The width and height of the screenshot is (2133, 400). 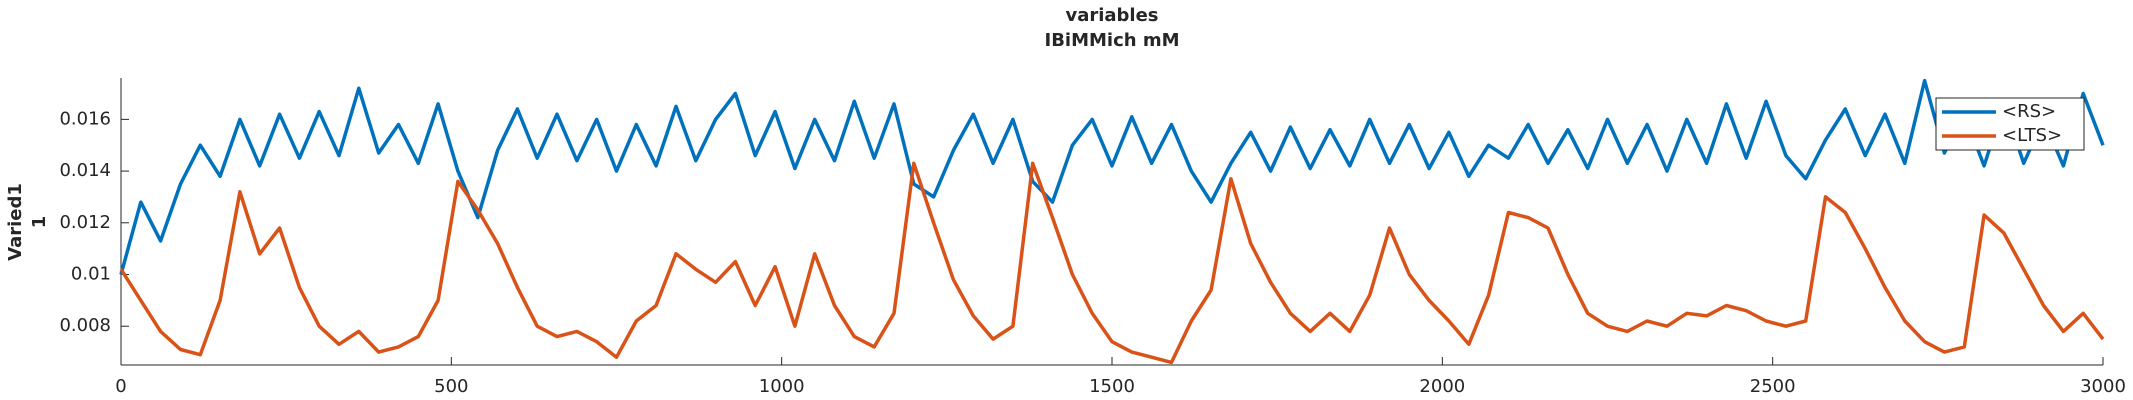 I want to click on y-tick-label: 0.014, so click(x=85, y=170).